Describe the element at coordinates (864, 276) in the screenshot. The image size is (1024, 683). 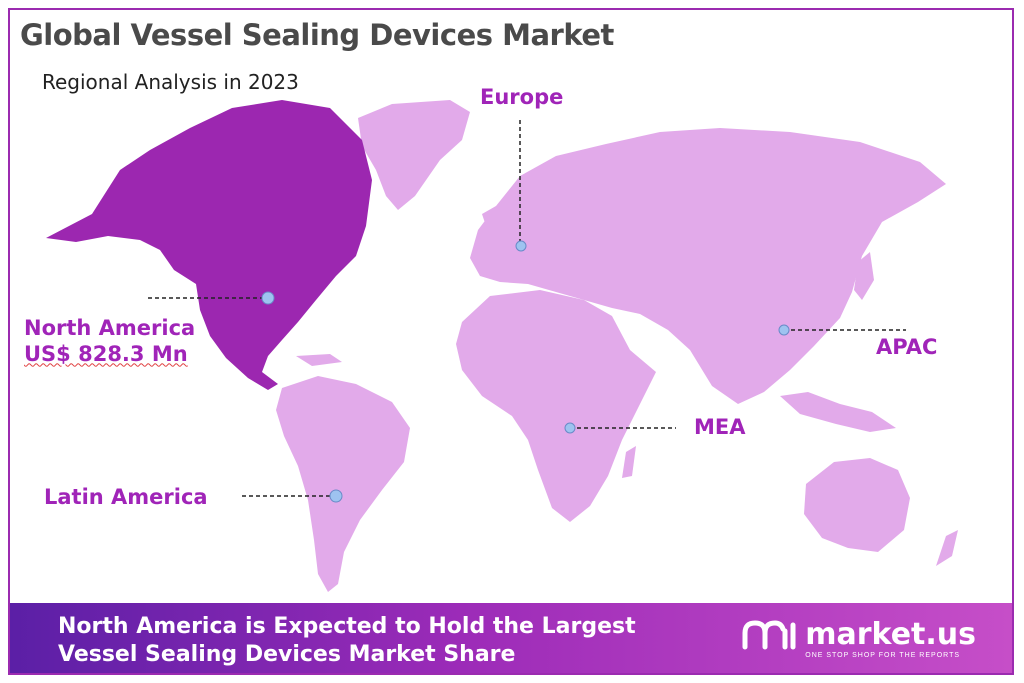
I see `japan-shape` at that location.